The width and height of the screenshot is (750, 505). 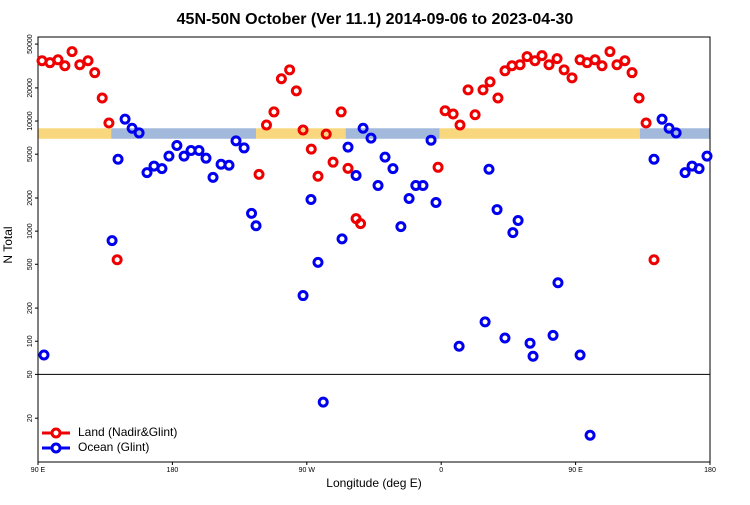 What do you see at coordinates (8, 244) in the screenshot?
I see `y-axis-label: N Total` at bounding box center [8, 244].